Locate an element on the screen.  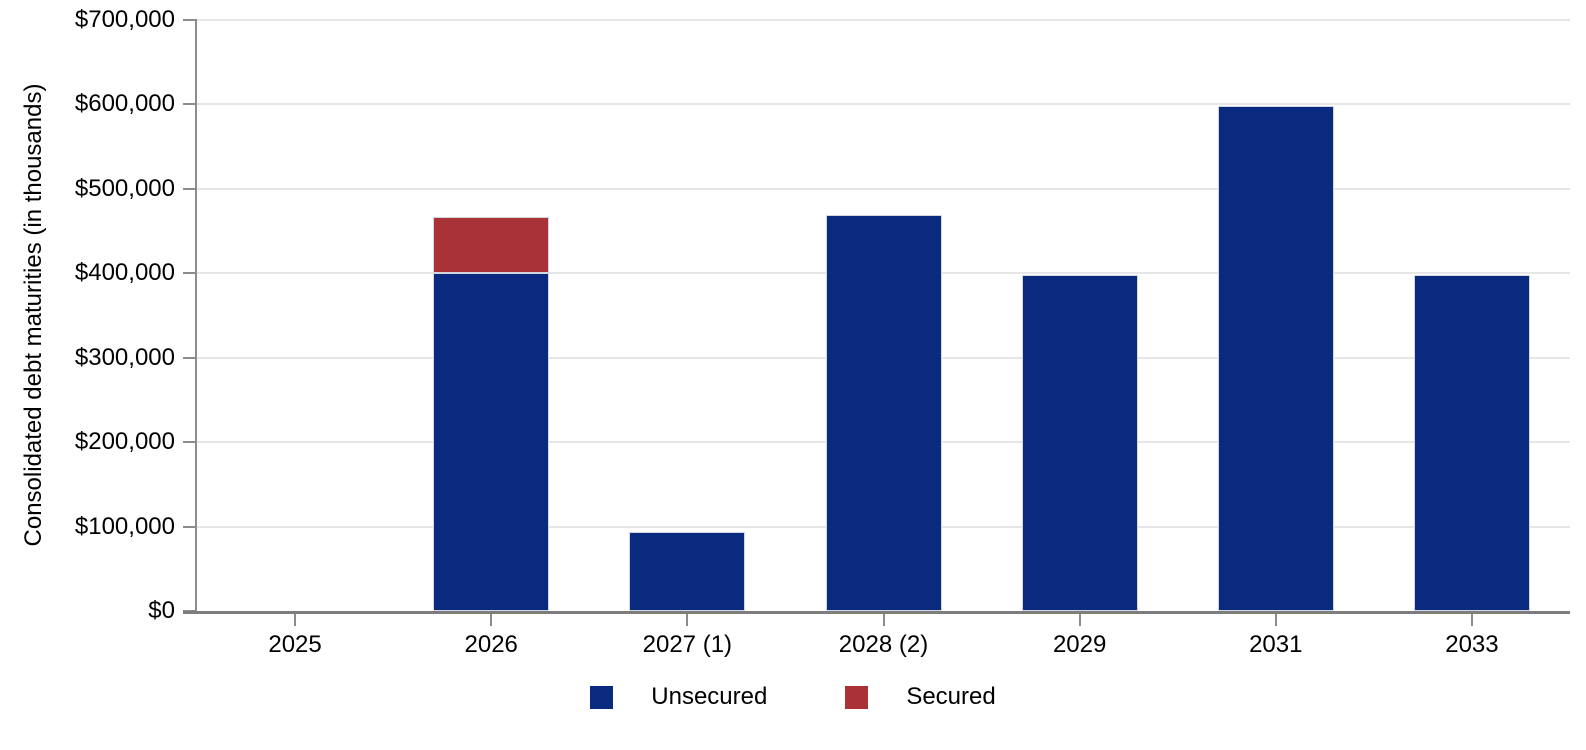
y-tick-label: $500,000 is located at coordinates (124, 188).